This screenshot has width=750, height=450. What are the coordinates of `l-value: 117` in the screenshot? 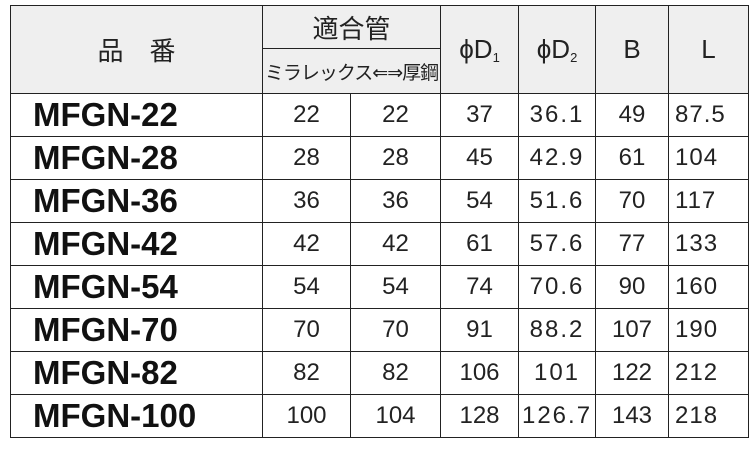 It's located at (709, 201).